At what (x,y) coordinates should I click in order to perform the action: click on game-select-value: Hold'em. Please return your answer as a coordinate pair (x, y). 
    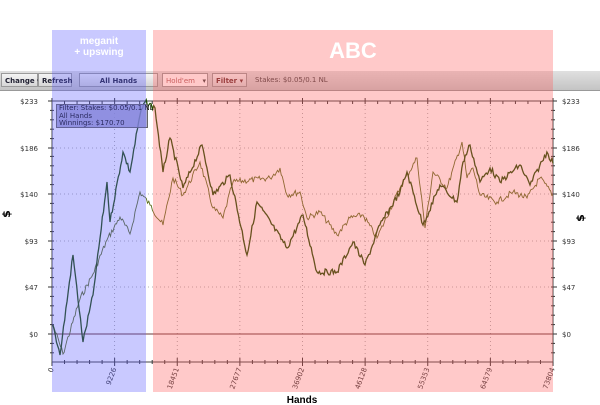
    Looking at the image, I should click on (180, 81).